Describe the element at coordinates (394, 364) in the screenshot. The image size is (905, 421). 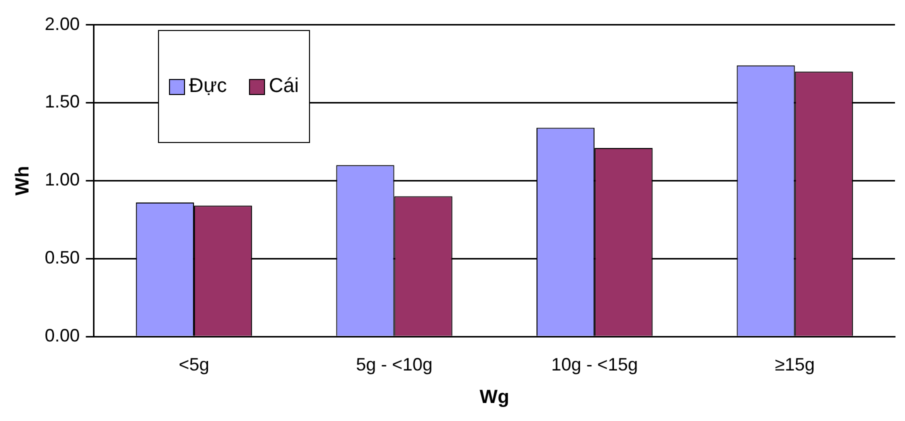
I see `x-tick-label: 5g - <10g` at that location.